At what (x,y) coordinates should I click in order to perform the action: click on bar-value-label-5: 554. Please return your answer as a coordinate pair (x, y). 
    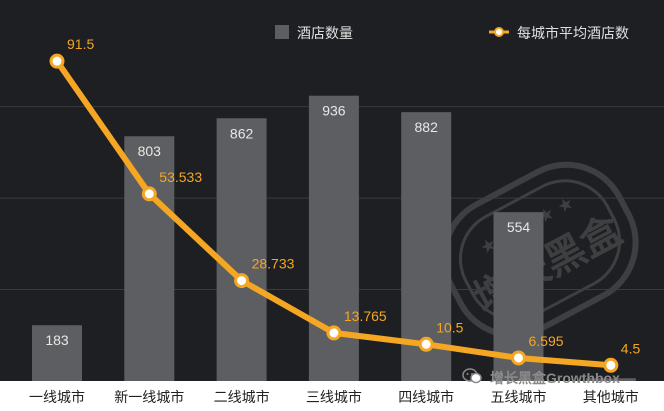
    Looking at the image, I should click on (519, 227).